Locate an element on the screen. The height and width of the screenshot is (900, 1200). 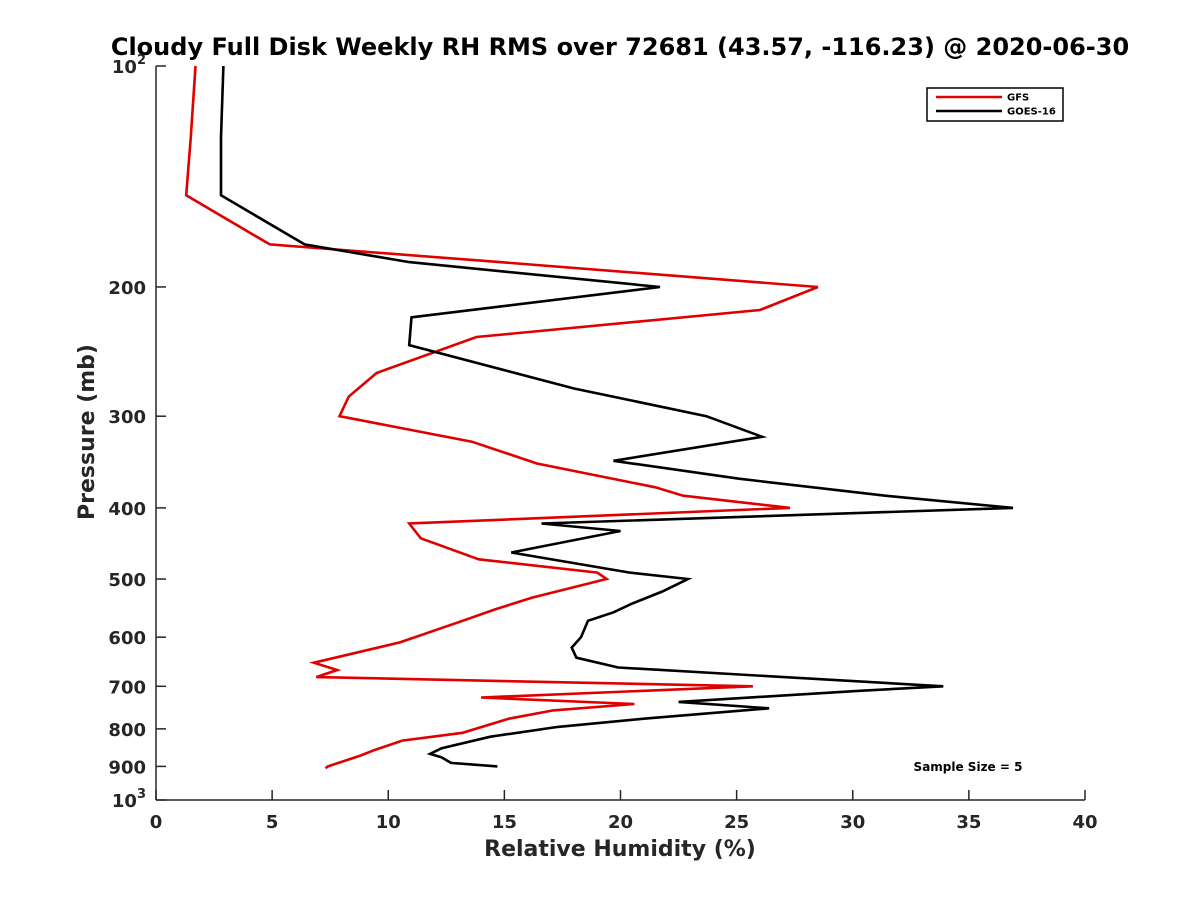
legend-box is located at coordinates (995, 104).